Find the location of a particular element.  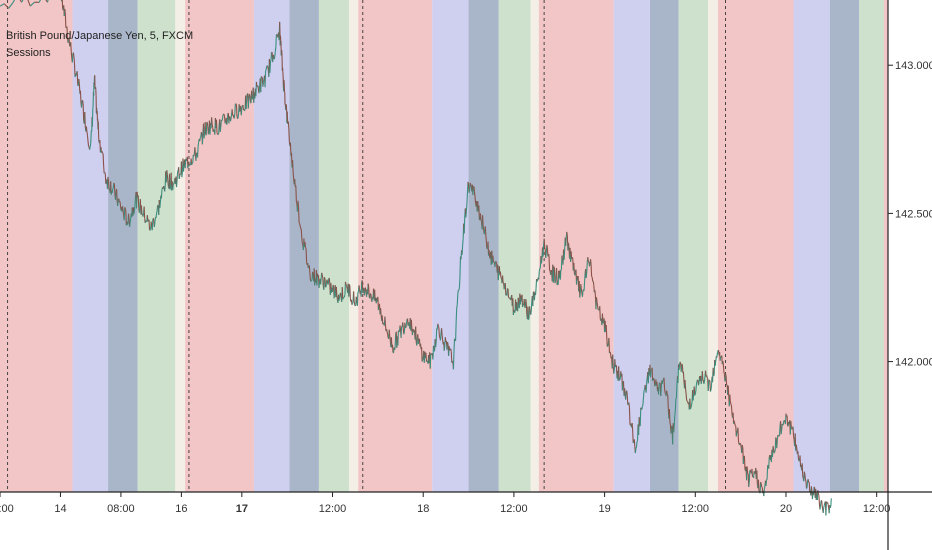

x-tick-label: 12:00 is located at coordinates (696, 509).